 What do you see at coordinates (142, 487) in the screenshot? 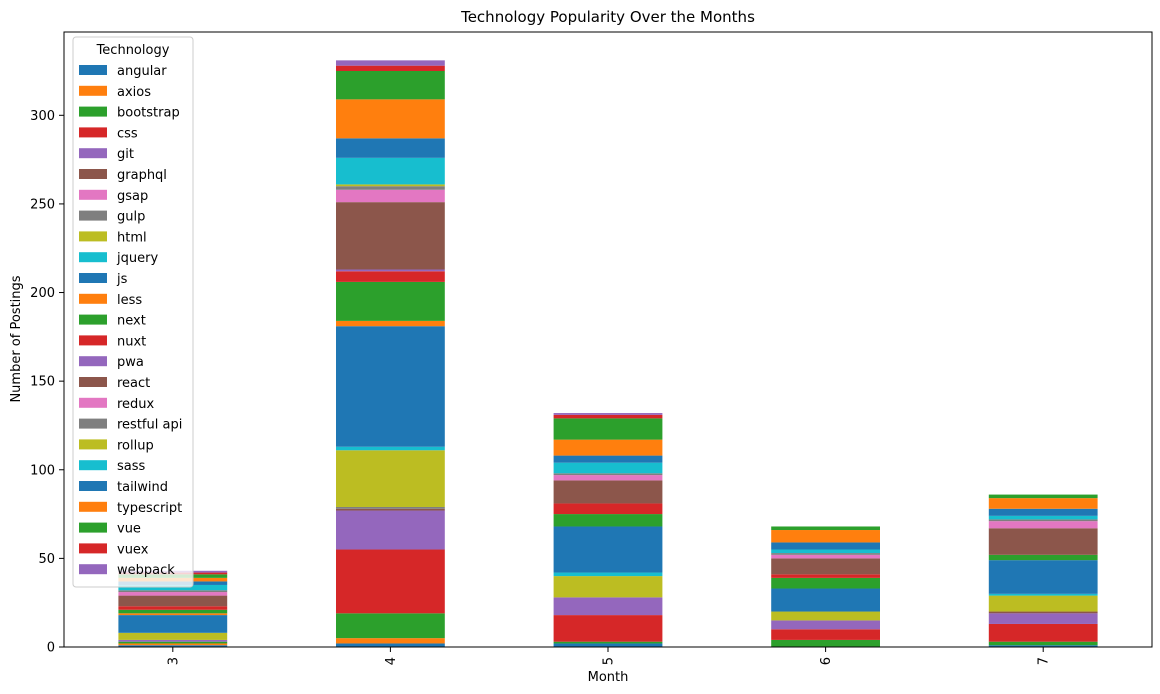
I see `legend-label-tailwind: tailwind` at bounding box center [142, 487].